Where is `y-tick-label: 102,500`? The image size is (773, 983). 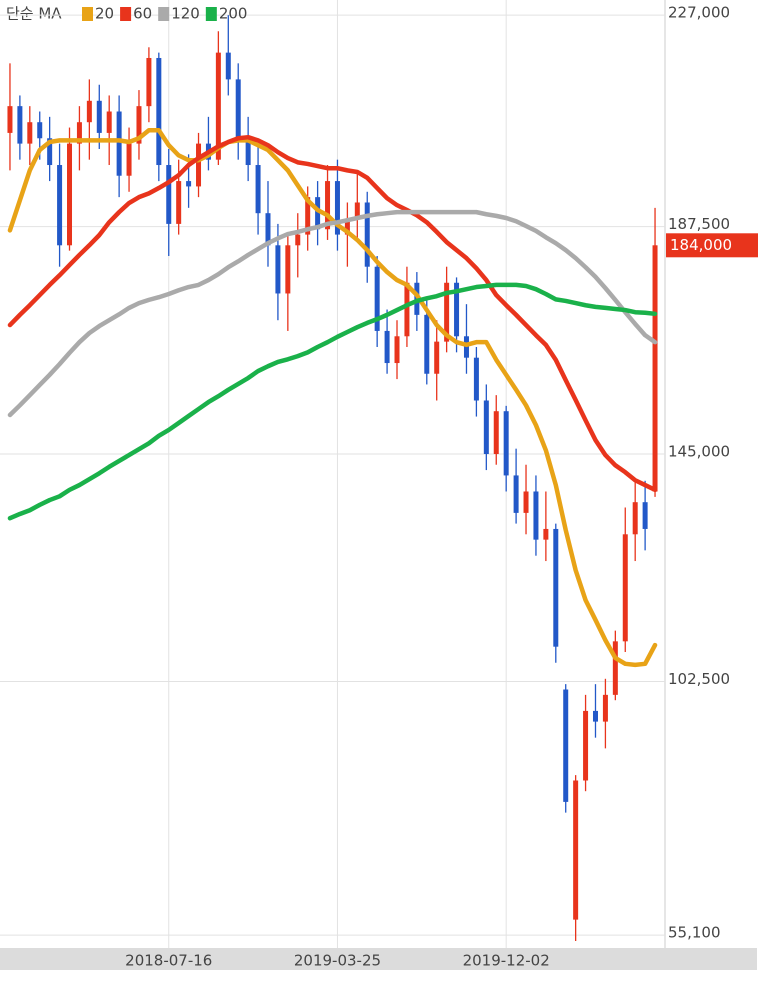
y-tick-label: 102,500 is located at coordinates (699, 679).